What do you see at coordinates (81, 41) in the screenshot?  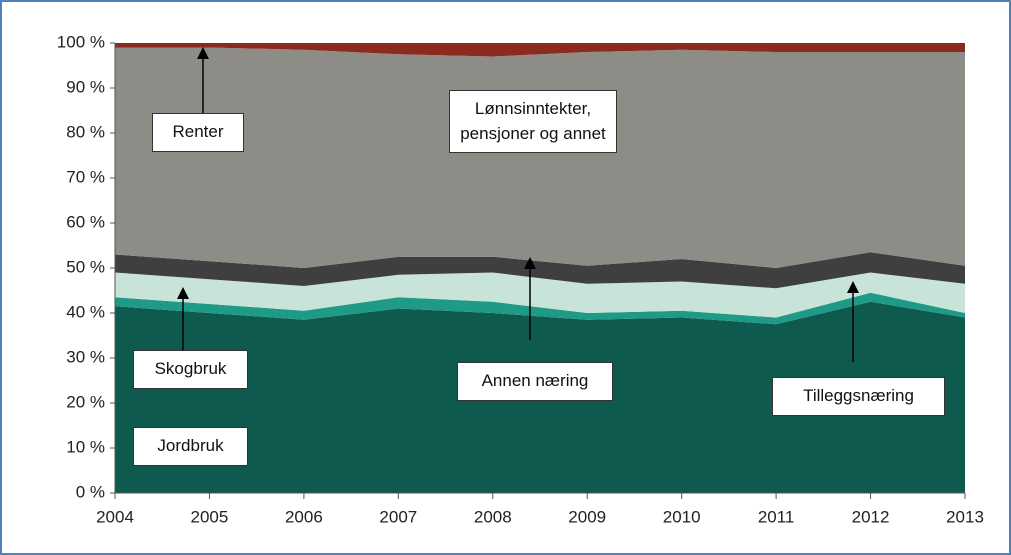 I see `y-tick-label: 100 %` at bounding box center [81, 41].